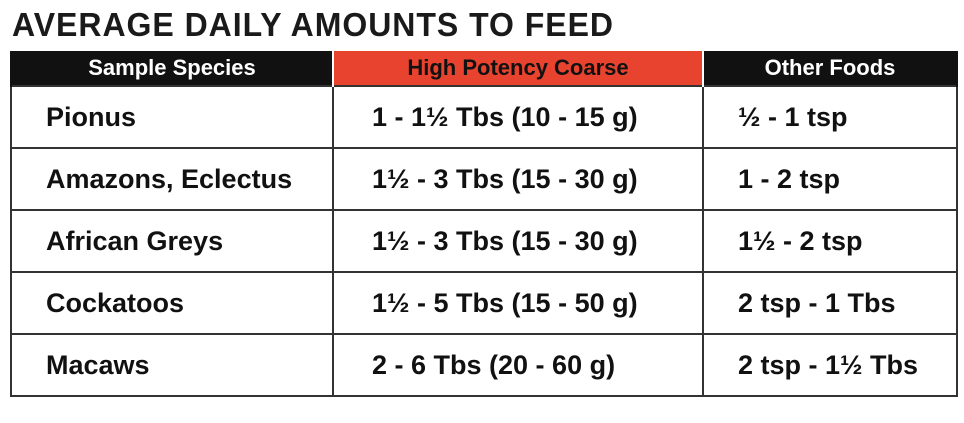 Image resolution: width=964 pixels, height=423 pixels. What do you see at coordinates (313, 24) in the screenshot?
I see `page-title: AVERAGE DAILY AMOUNTS TO FEED` at bounding box center [313, 24].